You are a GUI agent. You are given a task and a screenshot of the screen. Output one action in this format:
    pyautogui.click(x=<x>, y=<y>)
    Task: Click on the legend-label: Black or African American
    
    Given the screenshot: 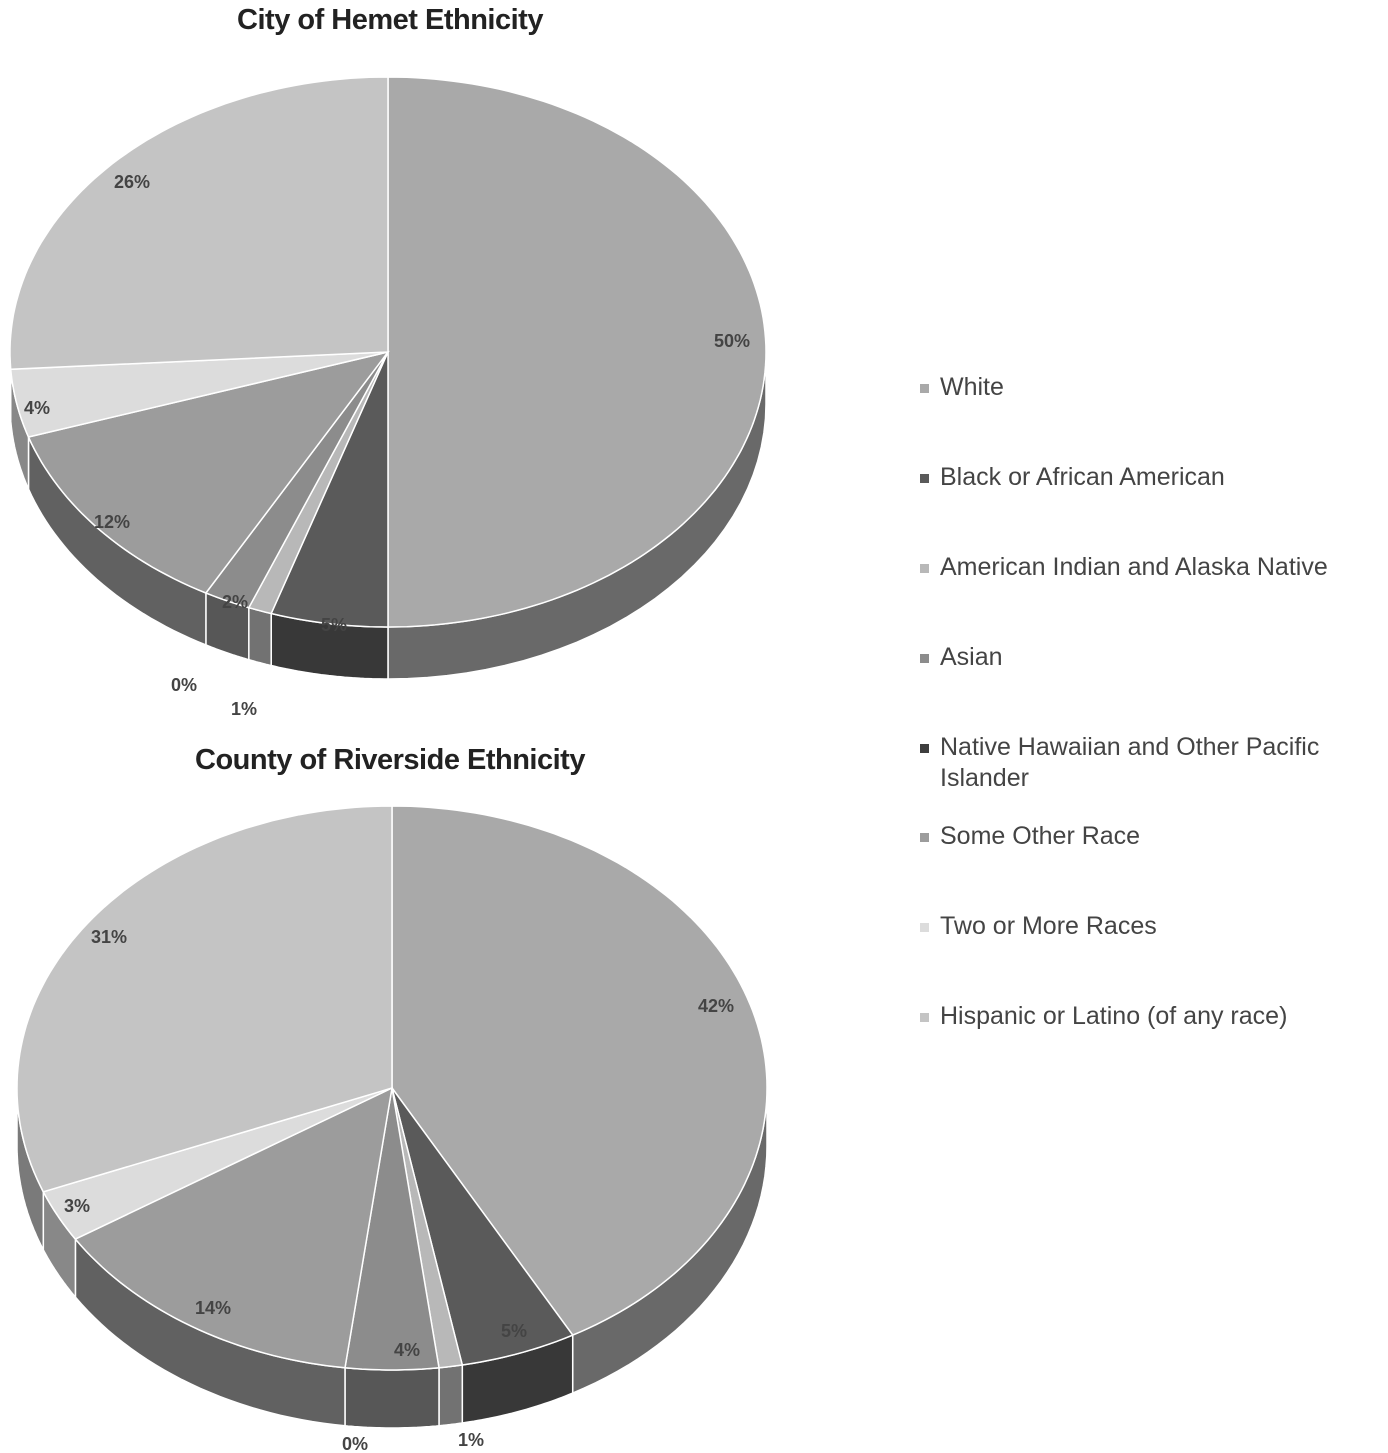 What is the action you would take?
    pyautogui.click(x=1082, y=477)
    